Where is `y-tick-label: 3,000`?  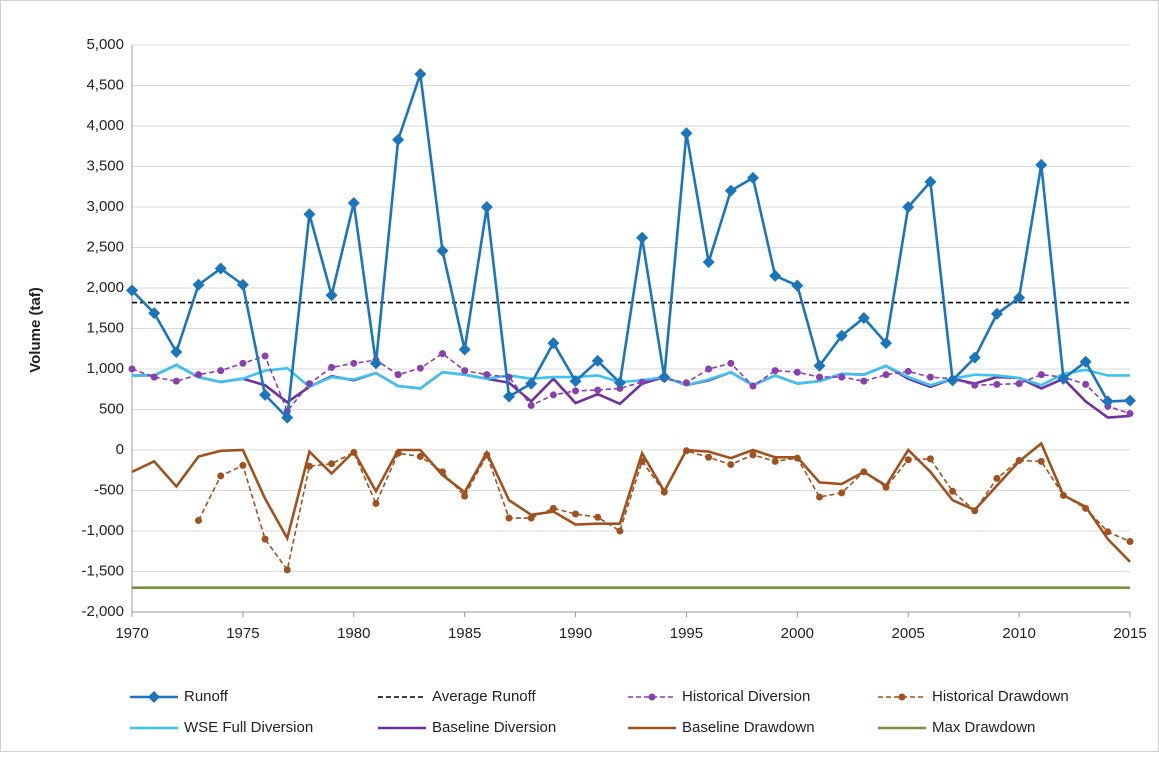 y-tick-label: 3,000 is located at coordinates (105, 206).